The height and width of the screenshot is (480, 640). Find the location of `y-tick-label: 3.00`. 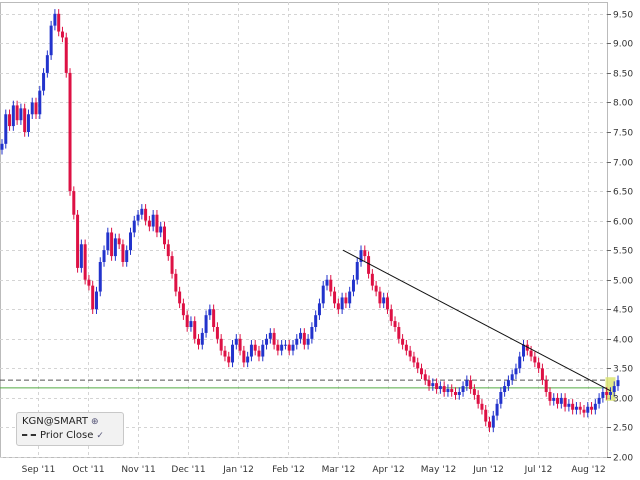

y-tick-label: 3.00 is located at coordinates (623, 400).